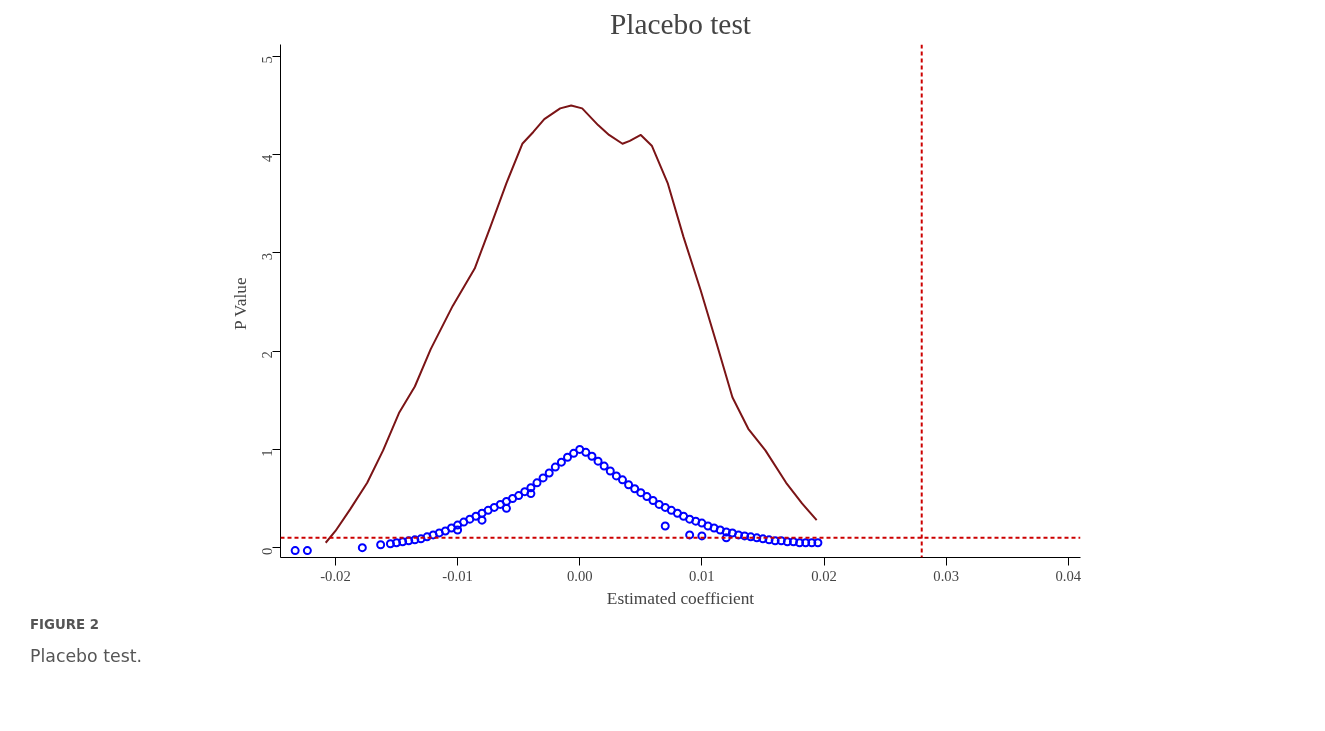  Describe the element at coordinates (579, 575) in the screenshot. I see `x-tick-label: 0.00` at that location.